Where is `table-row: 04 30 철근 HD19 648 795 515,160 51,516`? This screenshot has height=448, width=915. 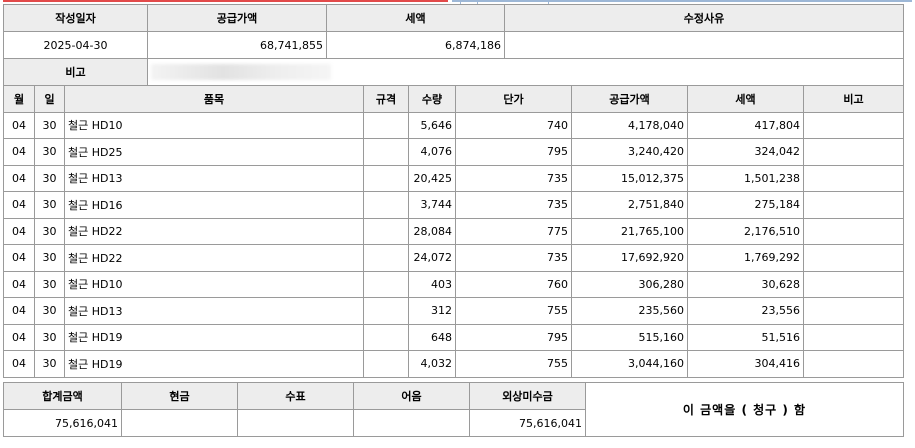 table-row: 04 30 철근 HD19 648 795 515,160 51,516 is located at coordinates (453, 337).